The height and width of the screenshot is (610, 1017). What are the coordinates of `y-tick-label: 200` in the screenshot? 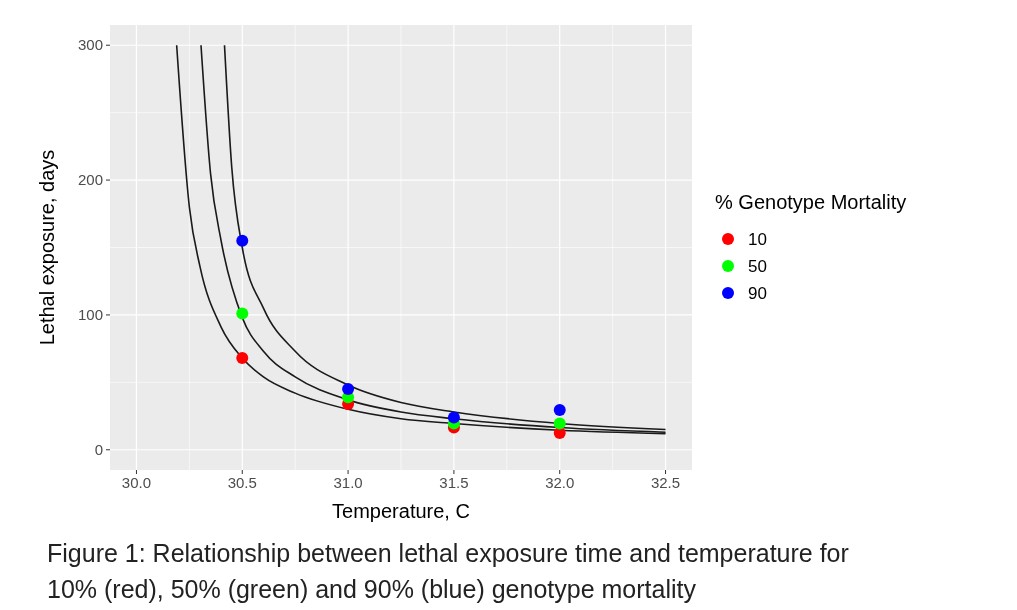 It's located at (90, 180).